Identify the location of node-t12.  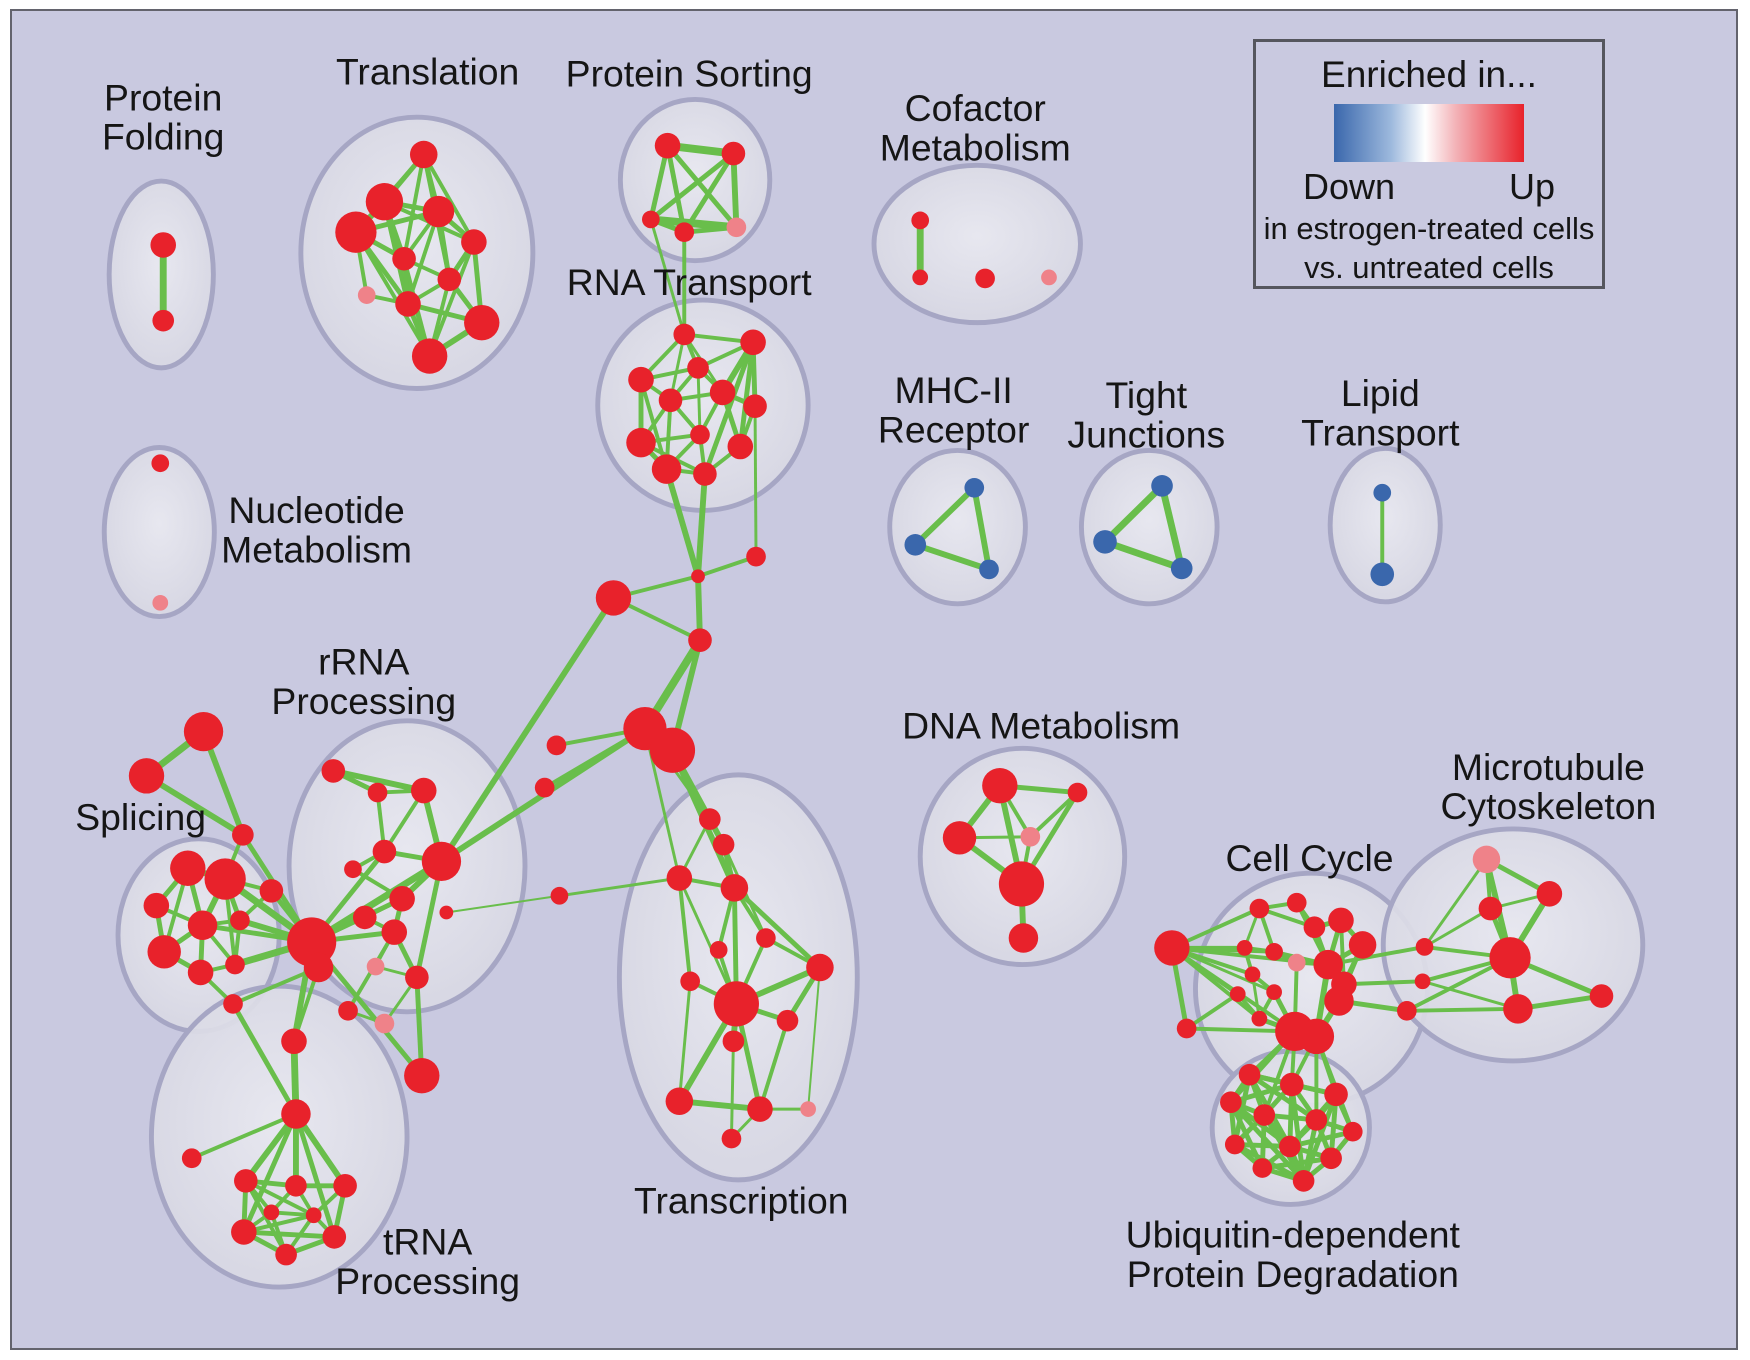
(760, 1109).